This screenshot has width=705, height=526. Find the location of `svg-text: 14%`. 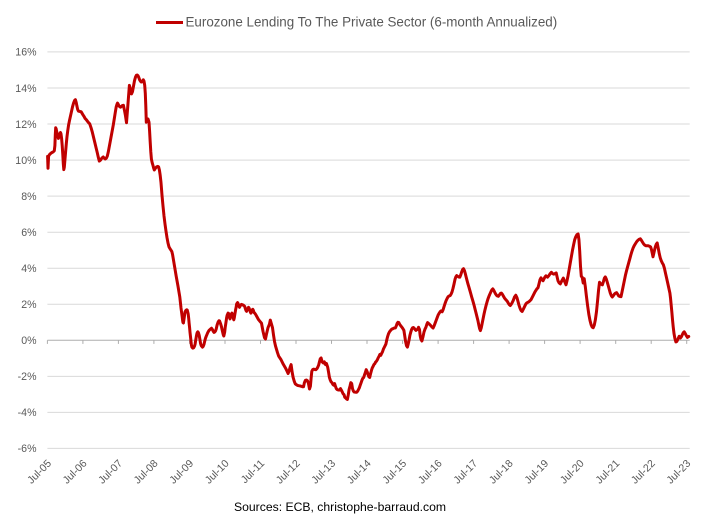

svg-text: 14% is located at coordinates (26, 89).